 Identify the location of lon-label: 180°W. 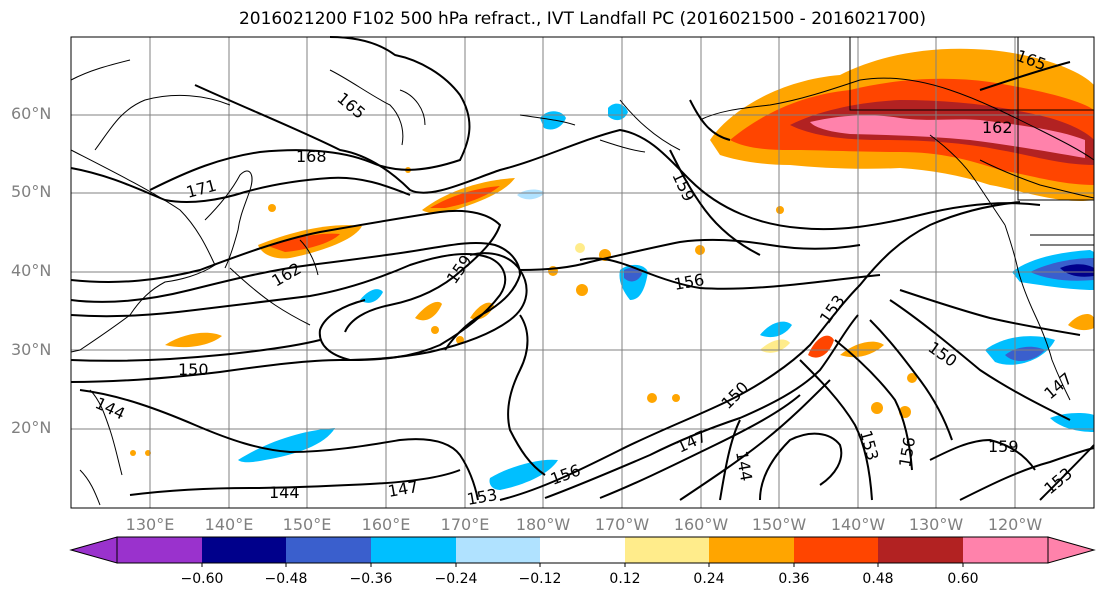
(543, 524).